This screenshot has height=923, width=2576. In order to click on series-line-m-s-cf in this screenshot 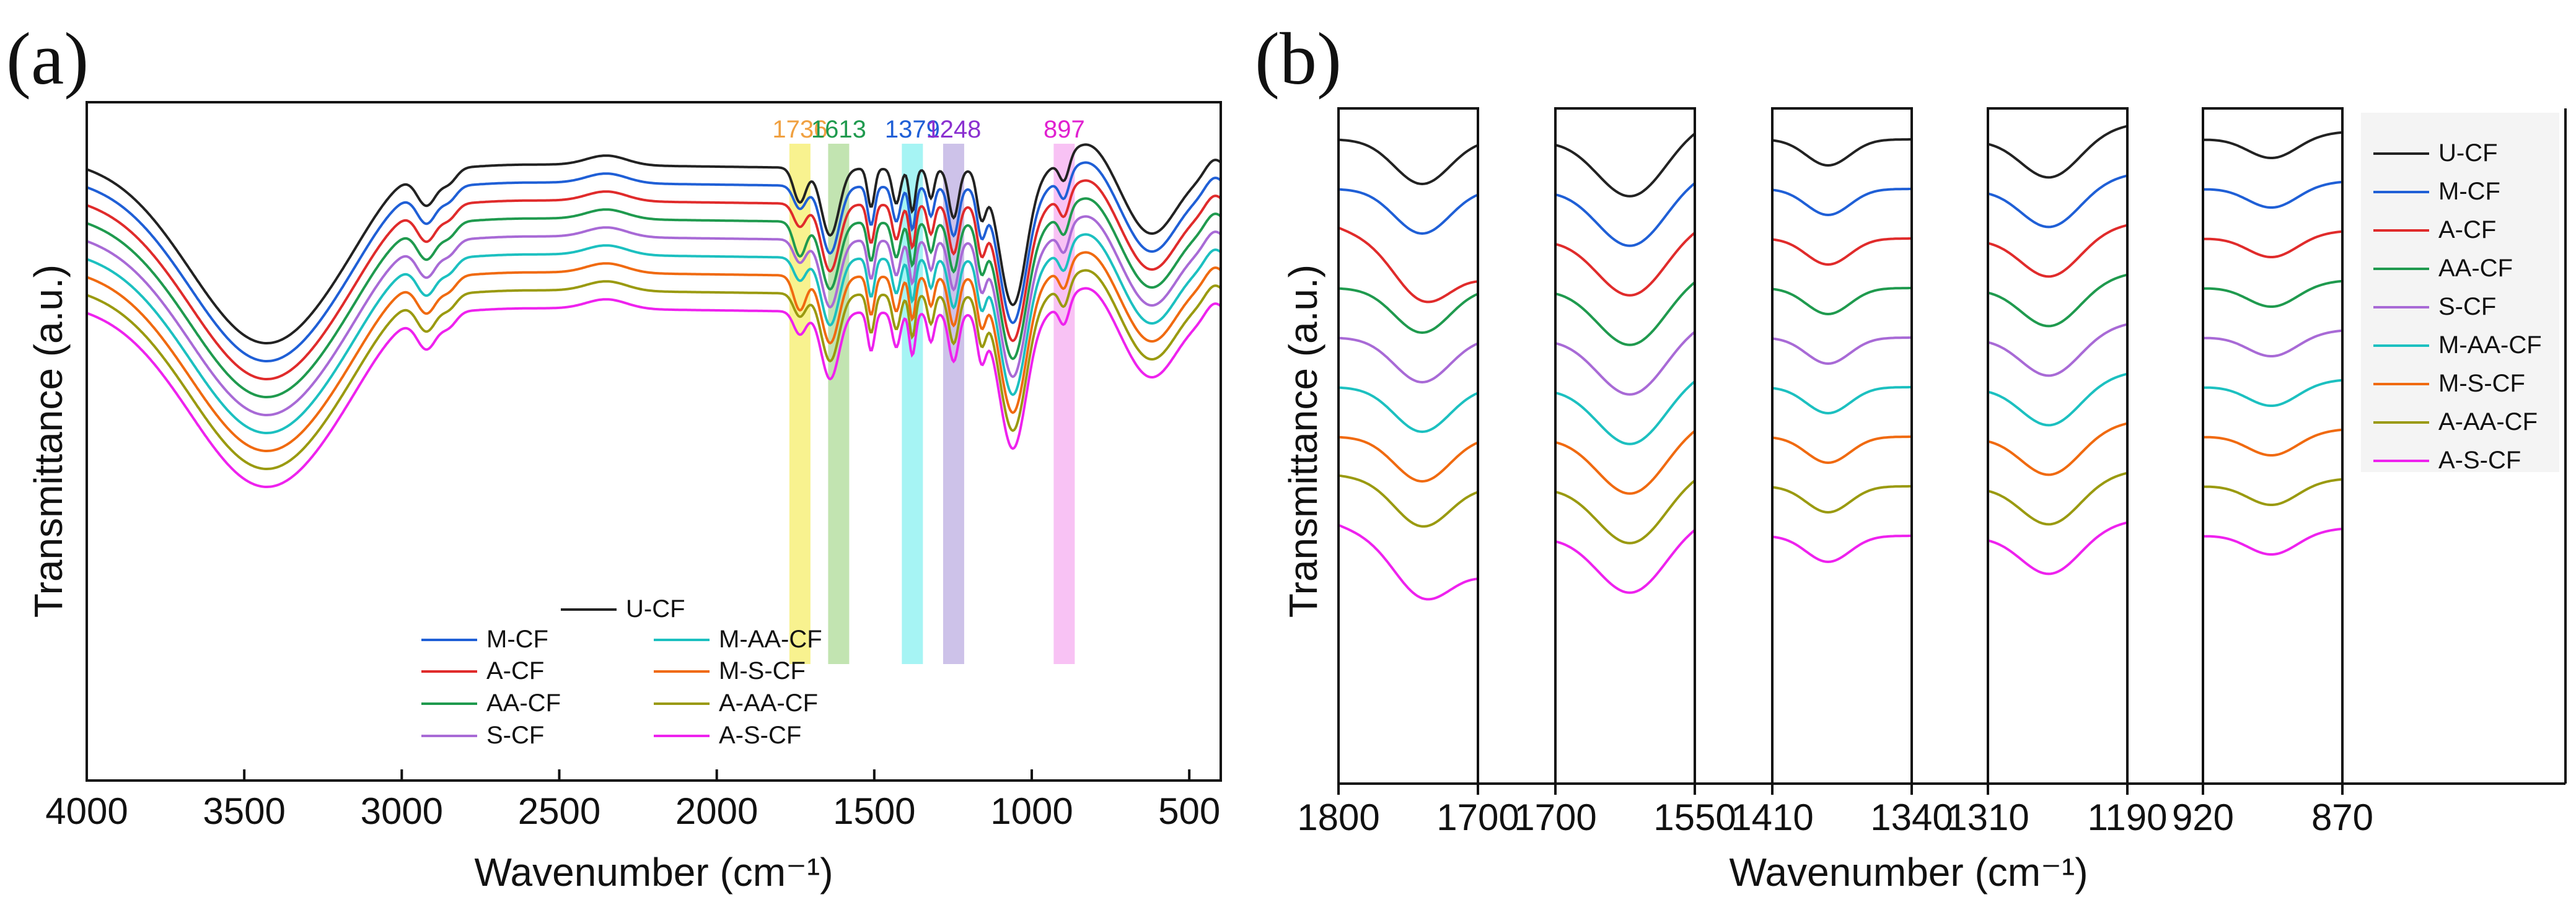, I will do `click(654, 351)`.